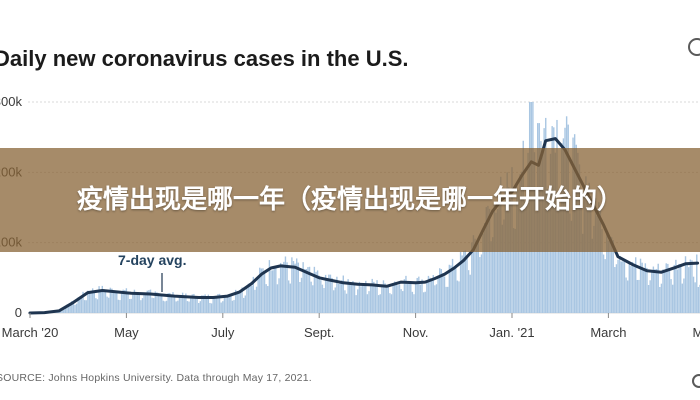 The height and width of the screenshot is (400, 700). What do you see at coordinates (126, 332) in the screenshot?
I see `x-tick-label: May` at bounding box center [126, 332].